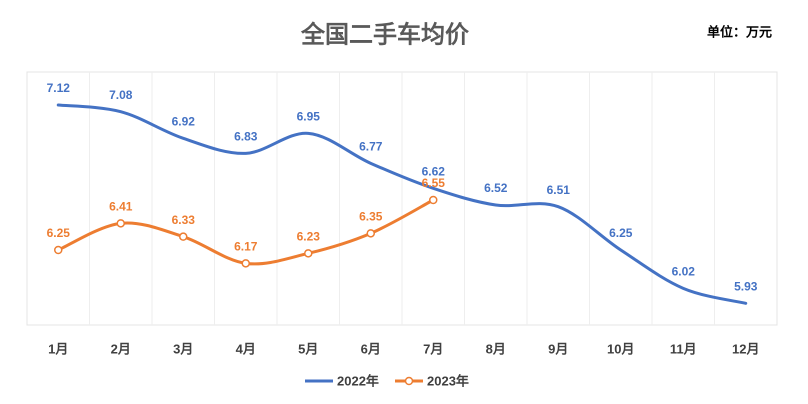 The image size is (808, 404). I want to click on x-tick-label: 7月, so click(433, 348).